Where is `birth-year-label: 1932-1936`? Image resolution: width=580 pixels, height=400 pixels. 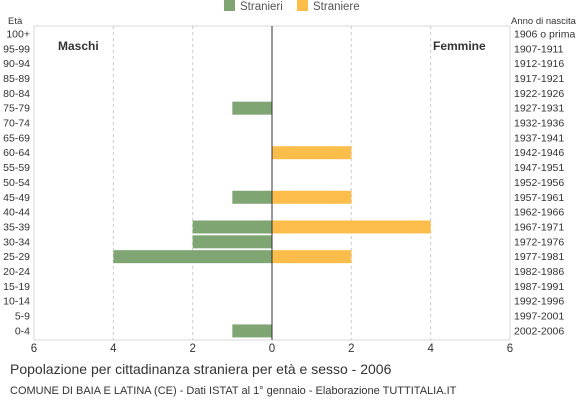
birth-year-label: 1932-1936 is located at coordinates (539, 124).